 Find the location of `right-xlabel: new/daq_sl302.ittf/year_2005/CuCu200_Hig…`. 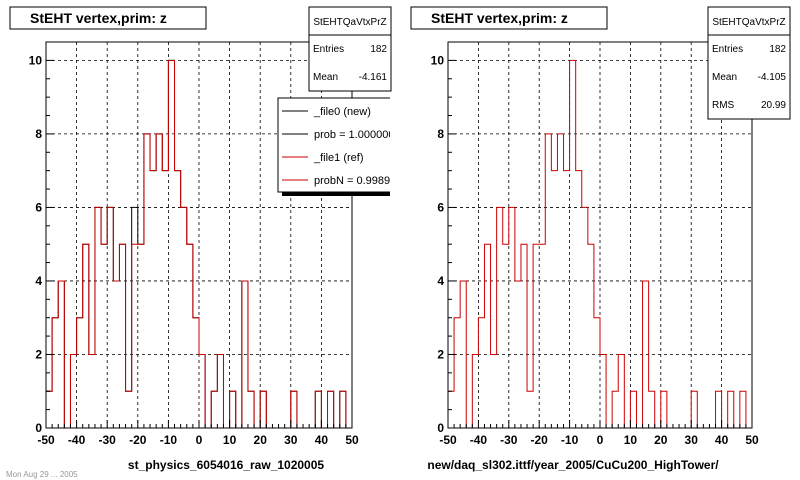

right-xlabel: new/daq_sl302.ittf/year_2005/CuCu200_Hig… is located at coordinates (573, 465).